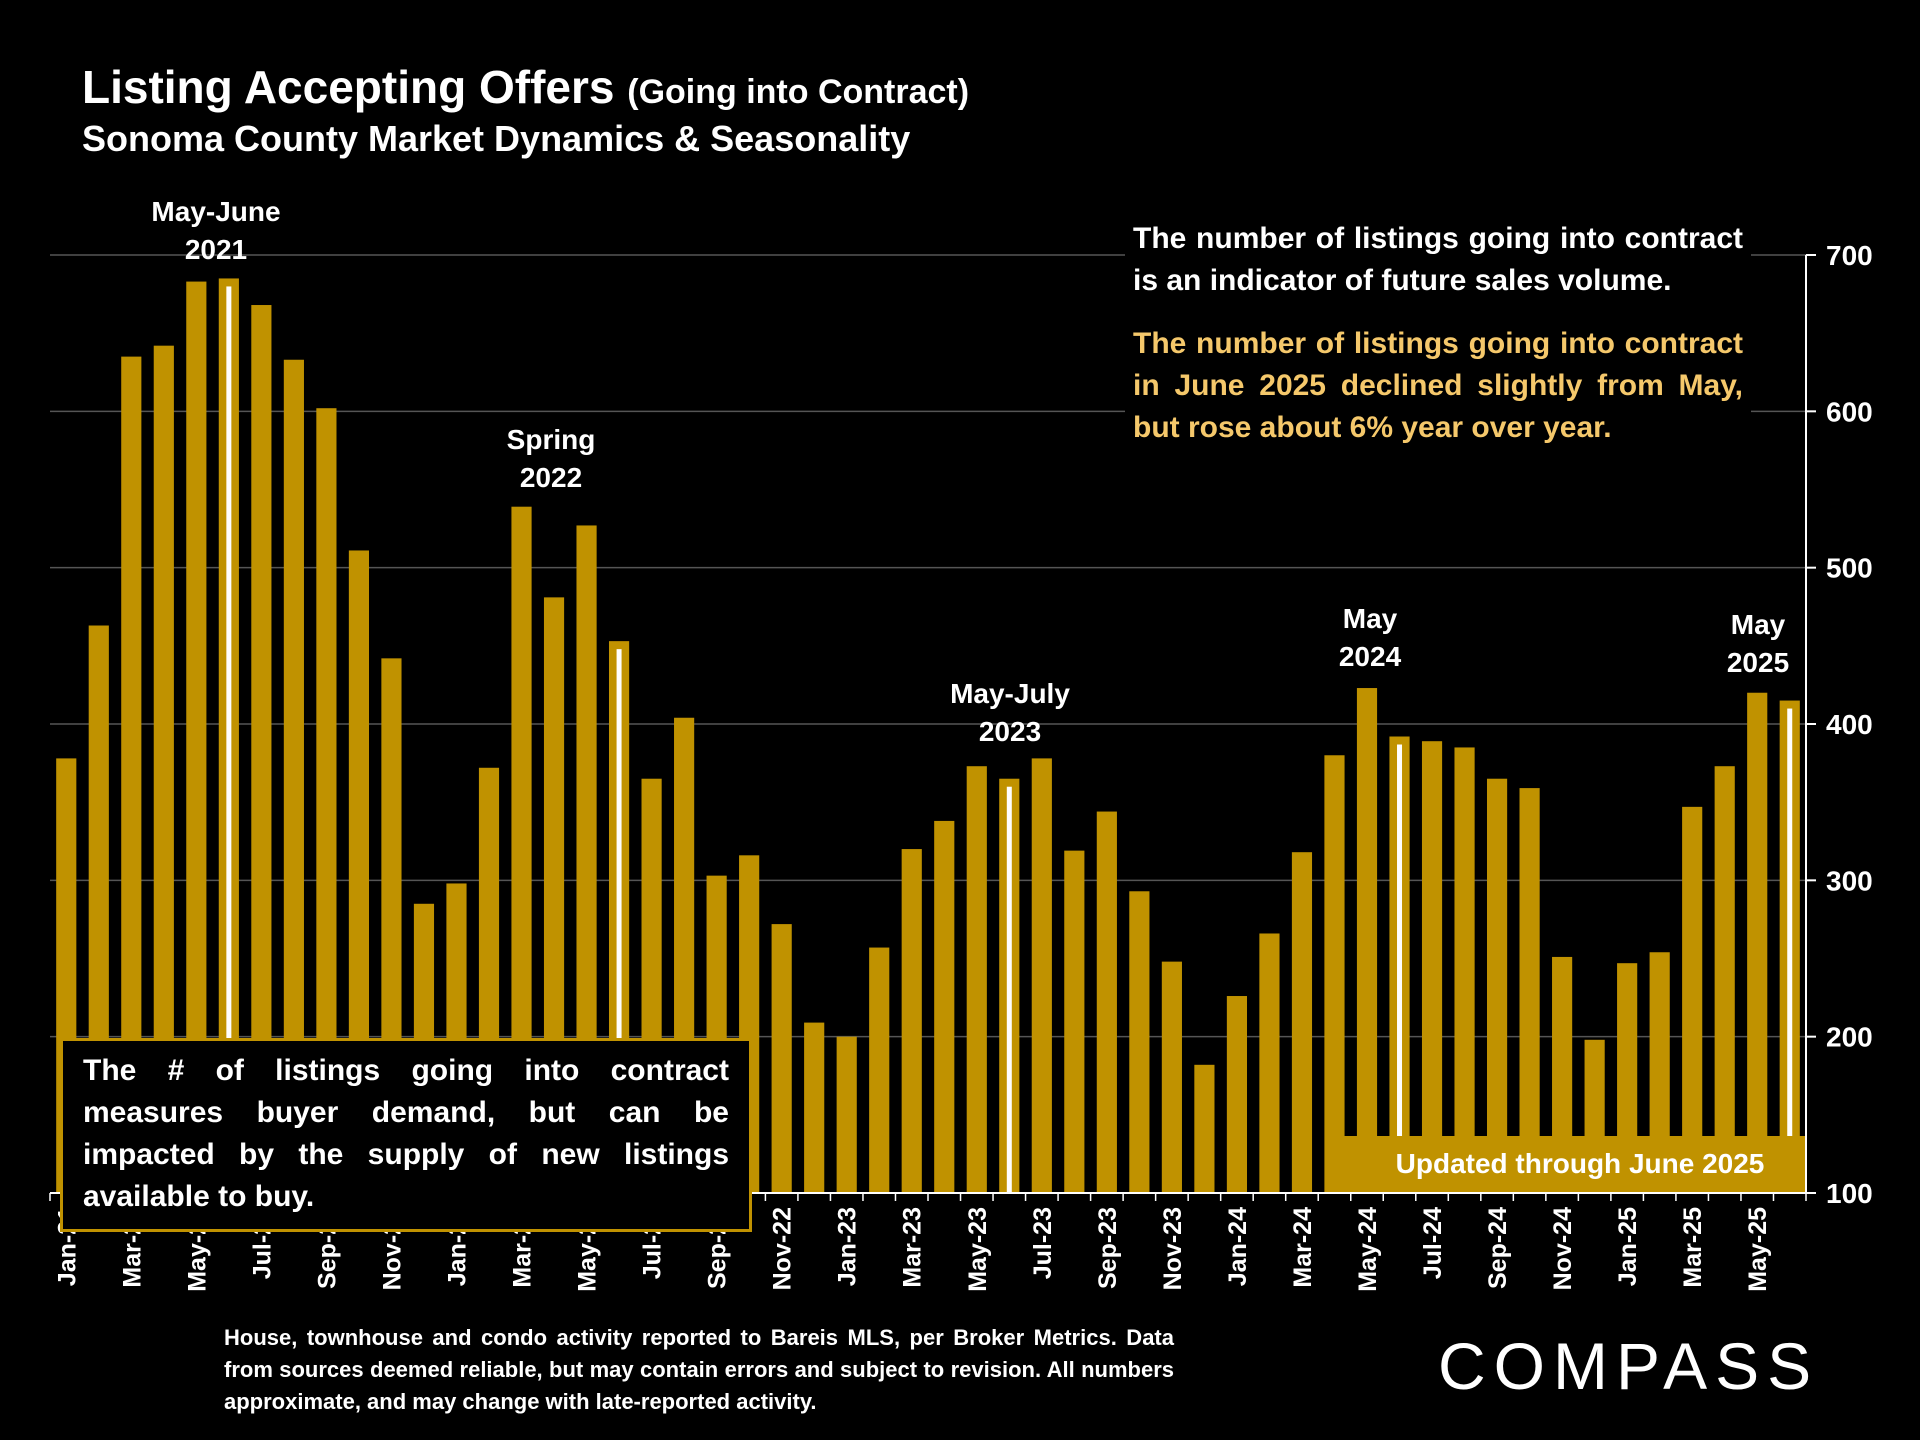 This screenshot has height=1440, width=1920. Describe the element at coordinates (1849, 1193) in the screenshot. I see `y-tick-label: 100` at that location.